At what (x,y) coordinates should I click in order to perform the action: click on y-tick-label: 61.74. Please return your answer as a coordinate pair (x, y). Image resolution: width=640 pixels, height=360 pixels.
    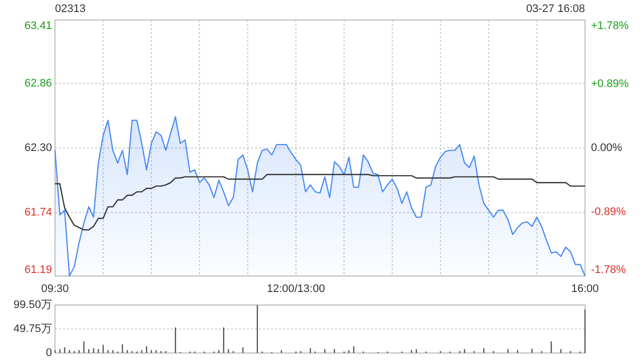
    Looking at the image, I should click on (38, 212).